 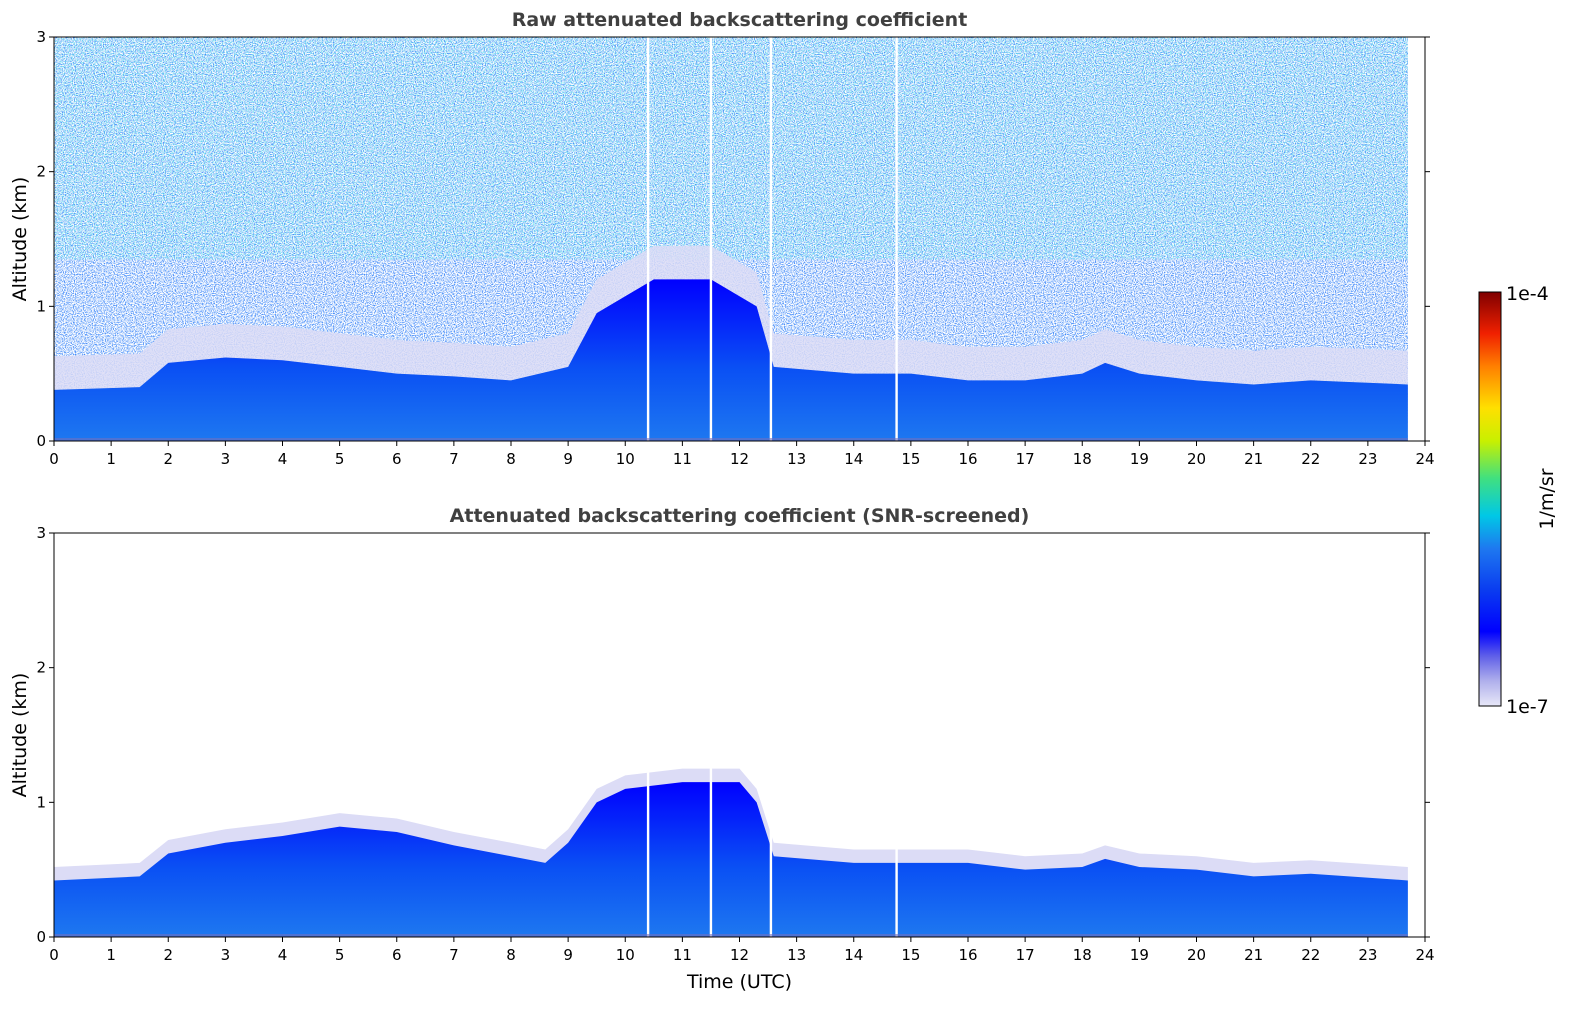 What do you see at coordinates (1527, 707) in the screenshot?
I see `colorbar-min-label: 1e-7` at bounding box center [1527, 707].